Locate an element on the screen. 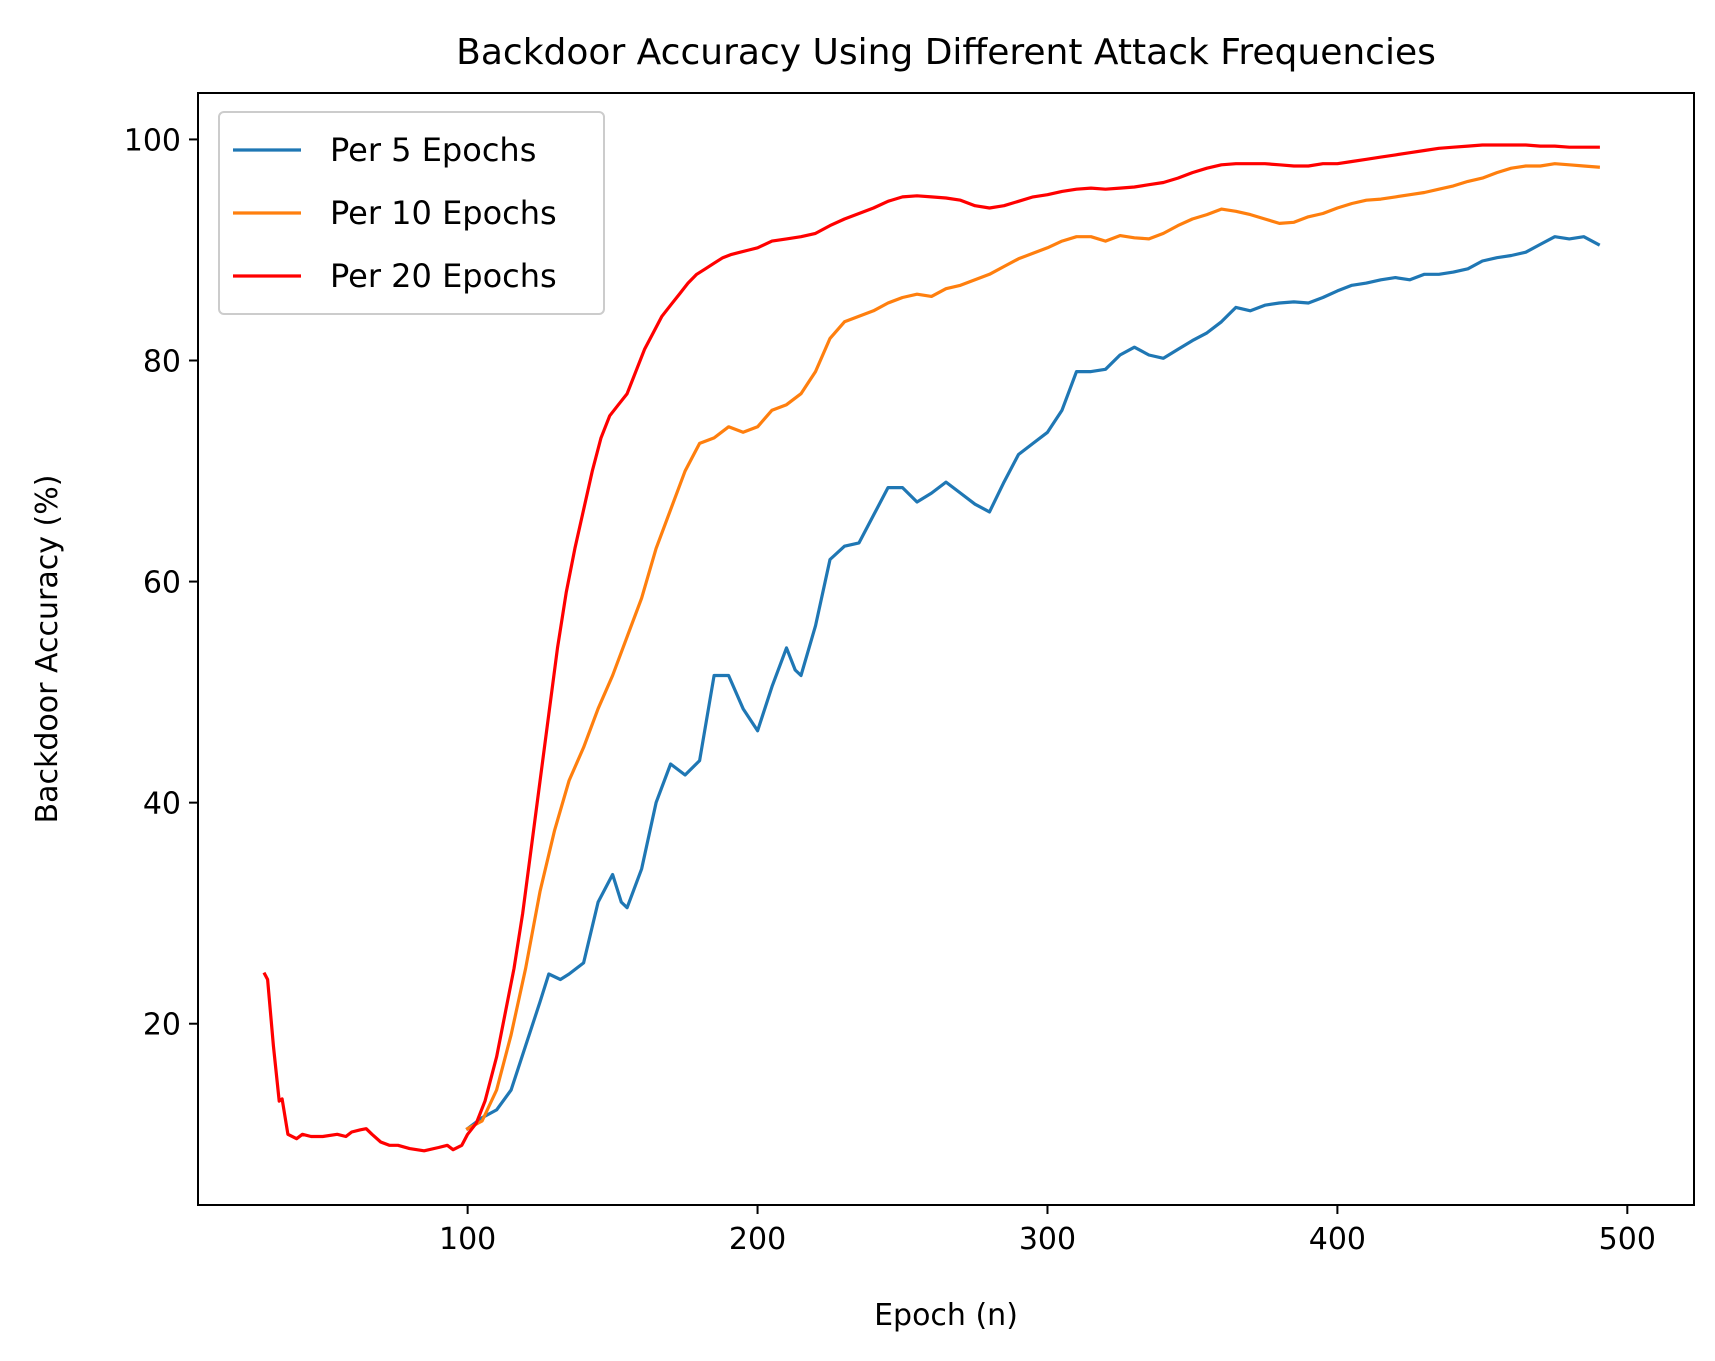 The width and height of the screenshot is (1715, 1361). legend-label: Per 10 Epochs is located at coordinates (443, 213).